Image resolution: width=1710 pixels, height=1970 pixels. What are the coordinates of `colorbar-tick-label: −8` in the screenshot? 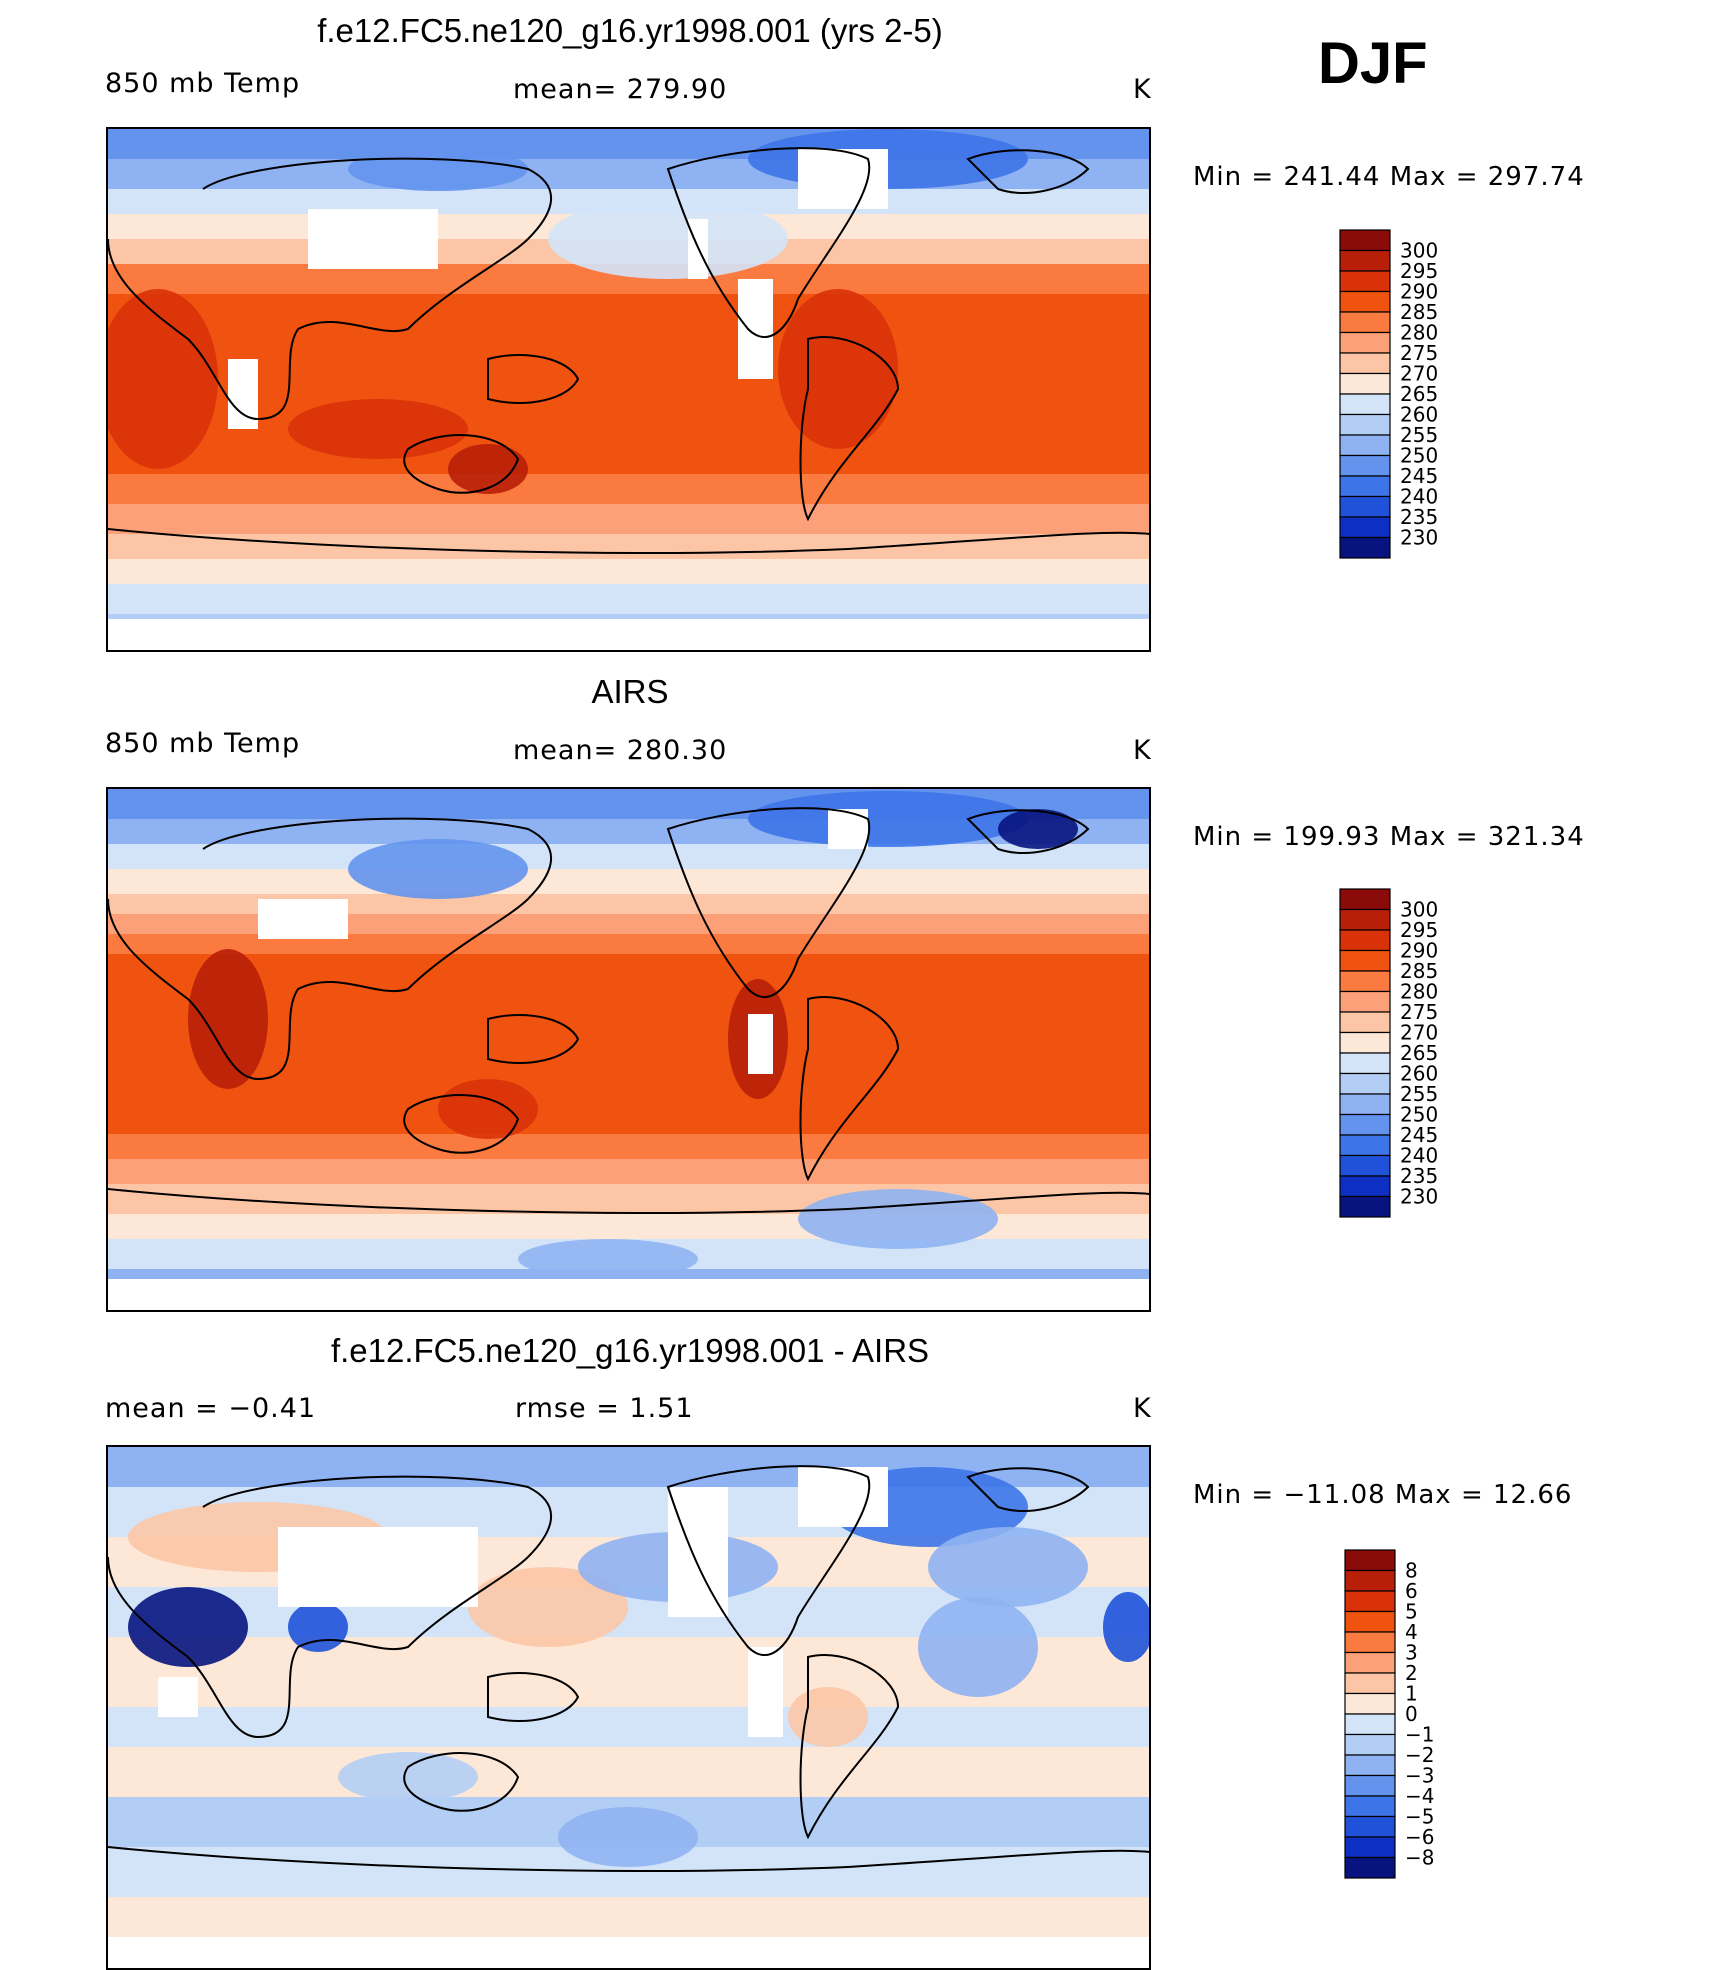 It's located at (1419, 1858).